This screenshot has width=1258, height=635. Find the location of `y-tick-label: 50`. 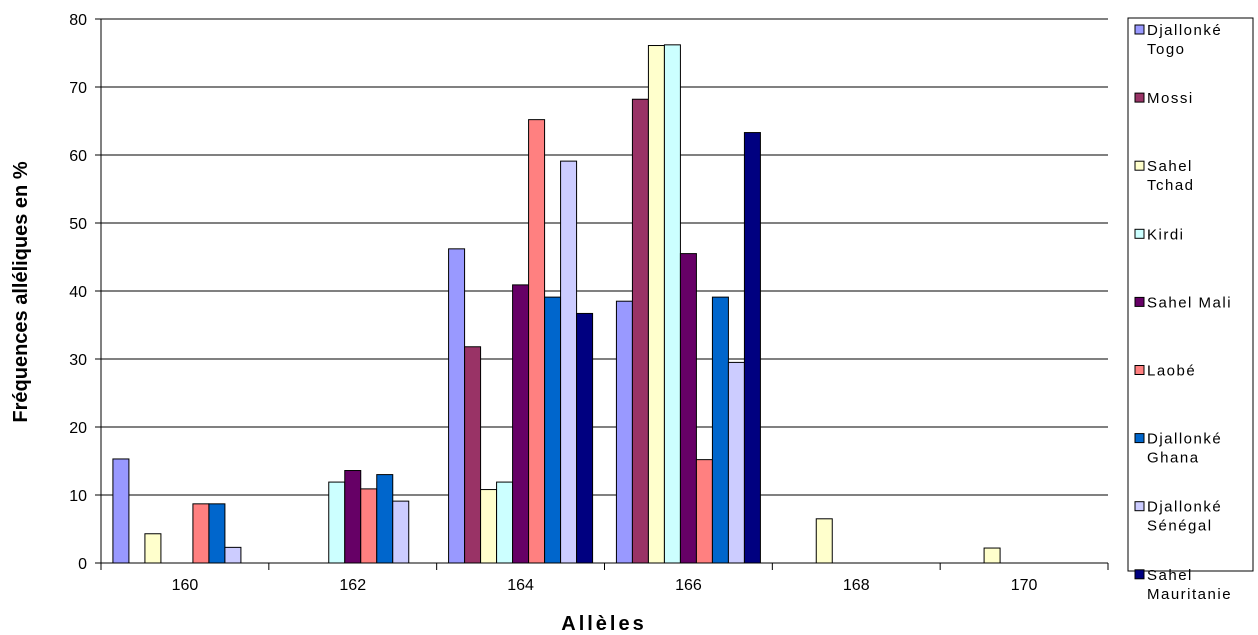

y-tick-label: 50 is located at coordinates (78, 224).